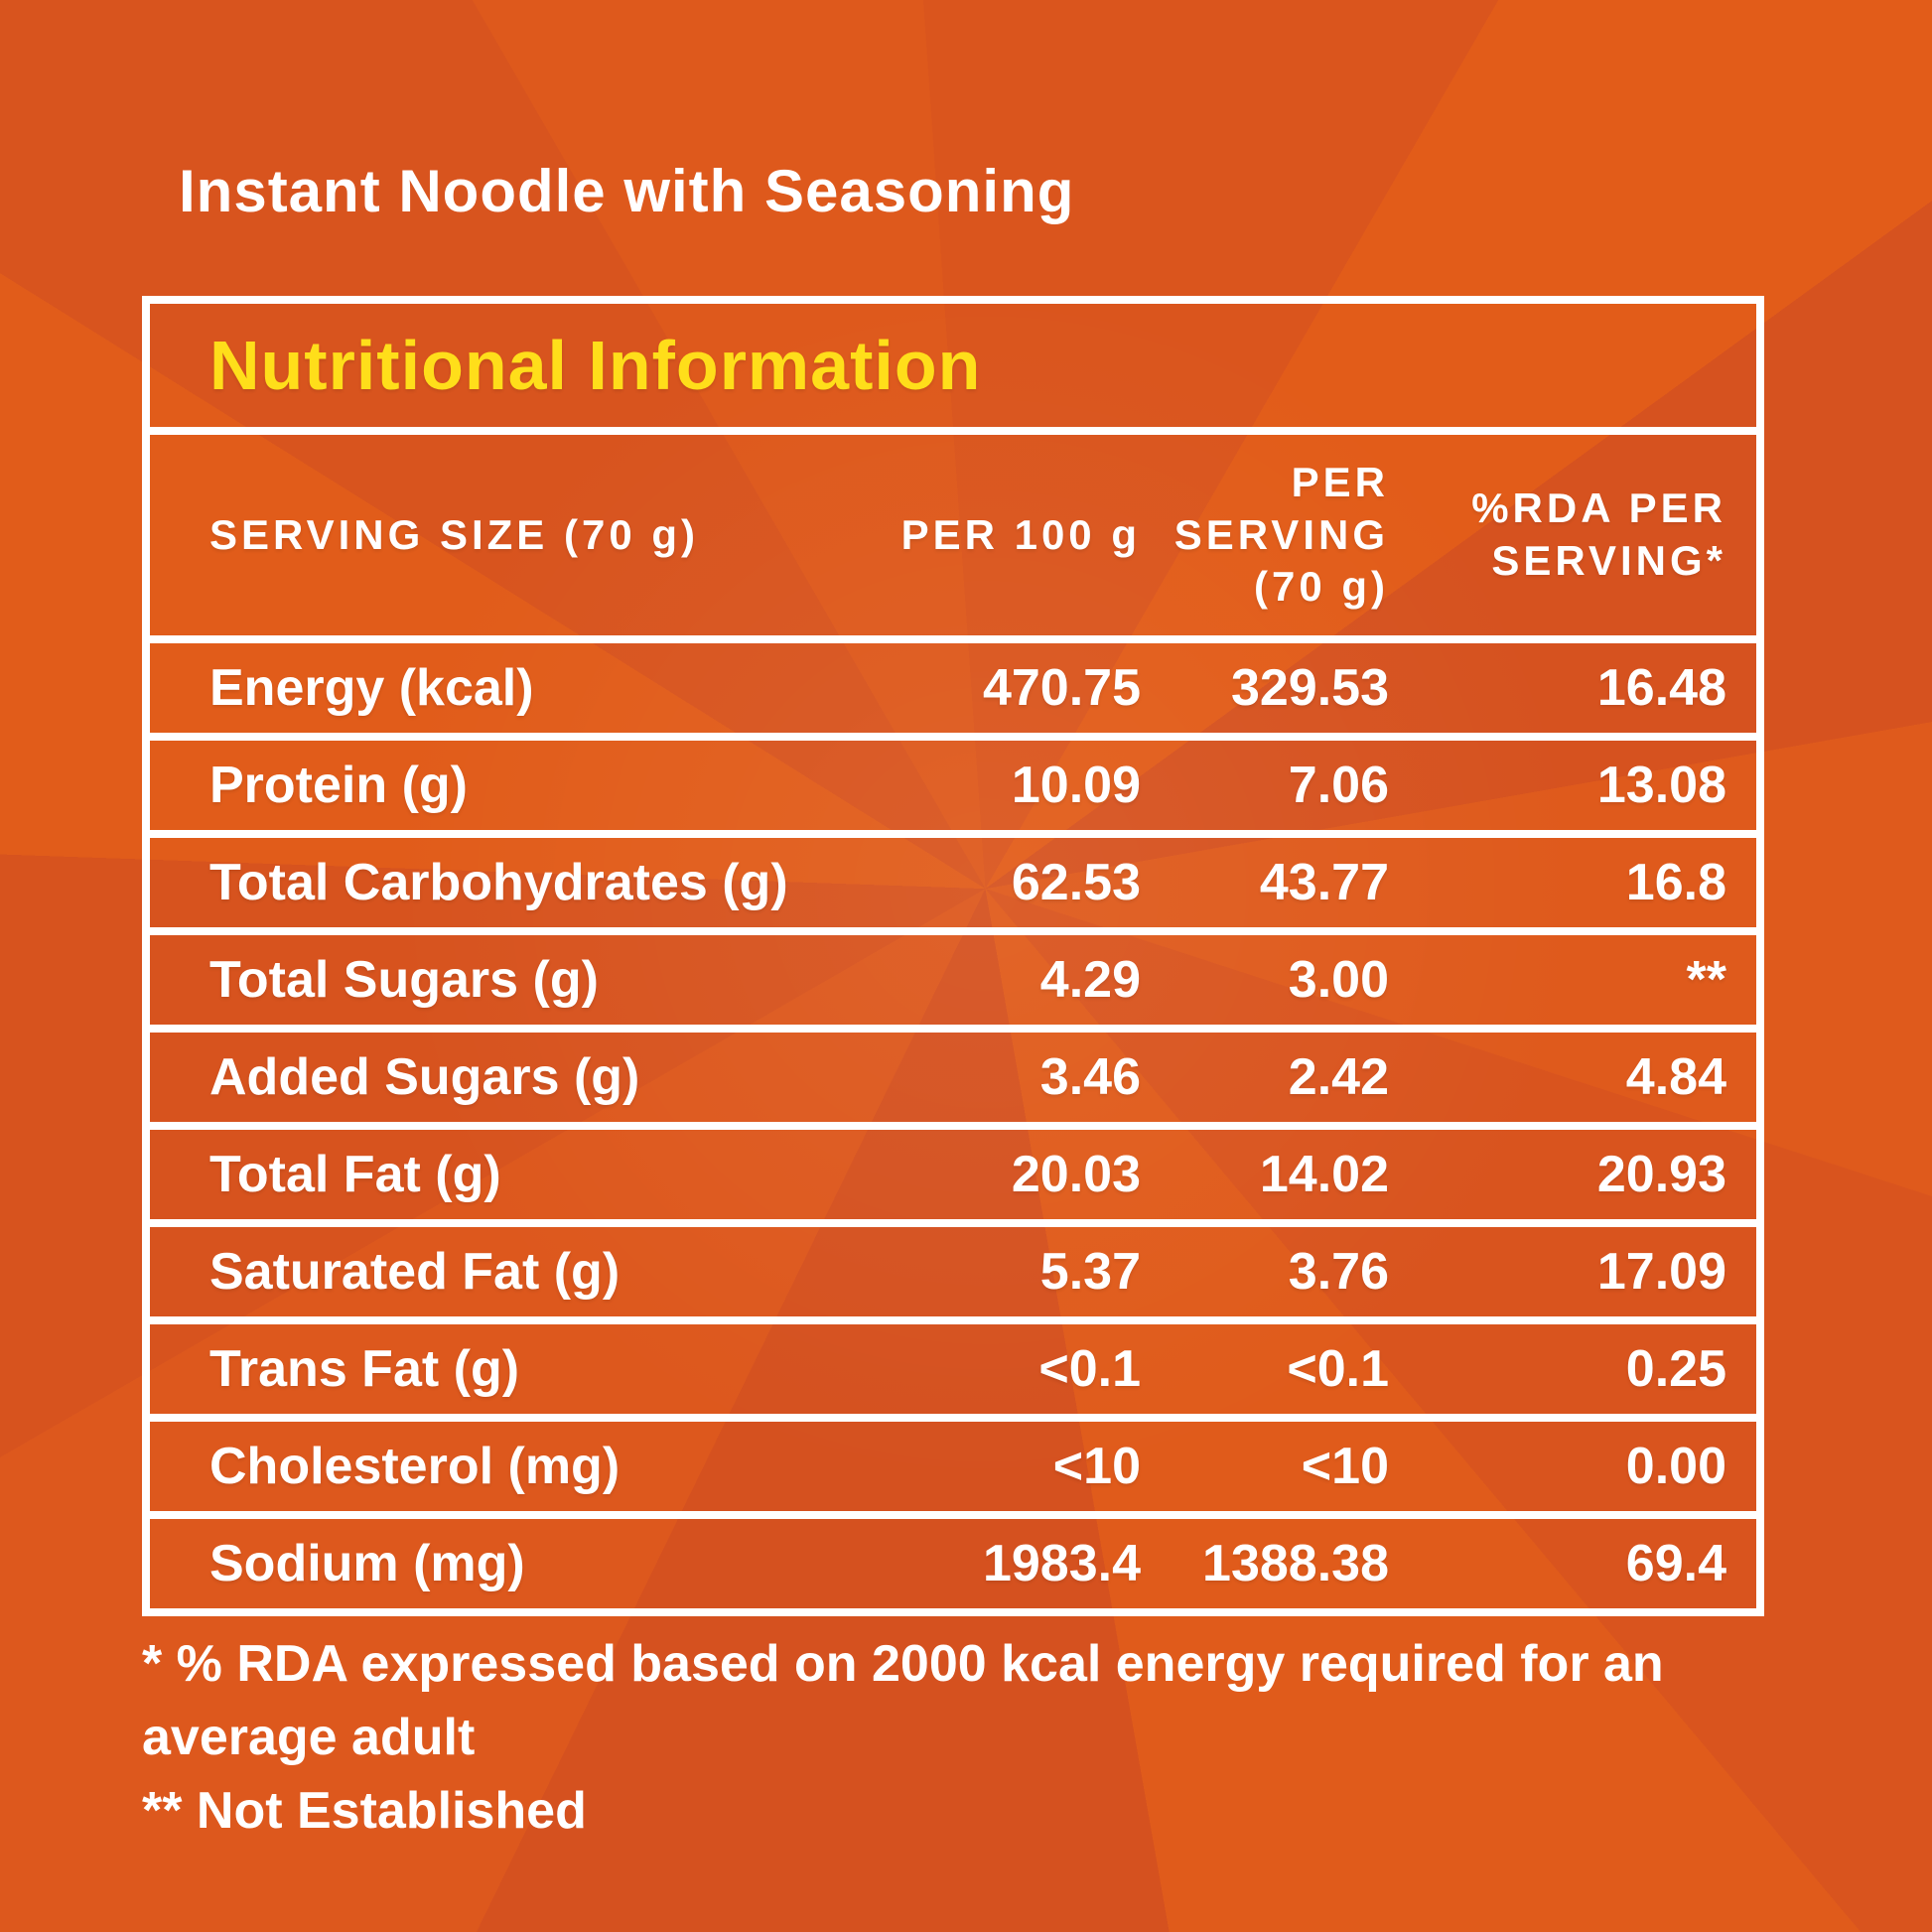  What do you see at coordinates (1090, 979) in the screenshot?
I see `per-100g-value: 4.29` at bounding box center [1090, 979].